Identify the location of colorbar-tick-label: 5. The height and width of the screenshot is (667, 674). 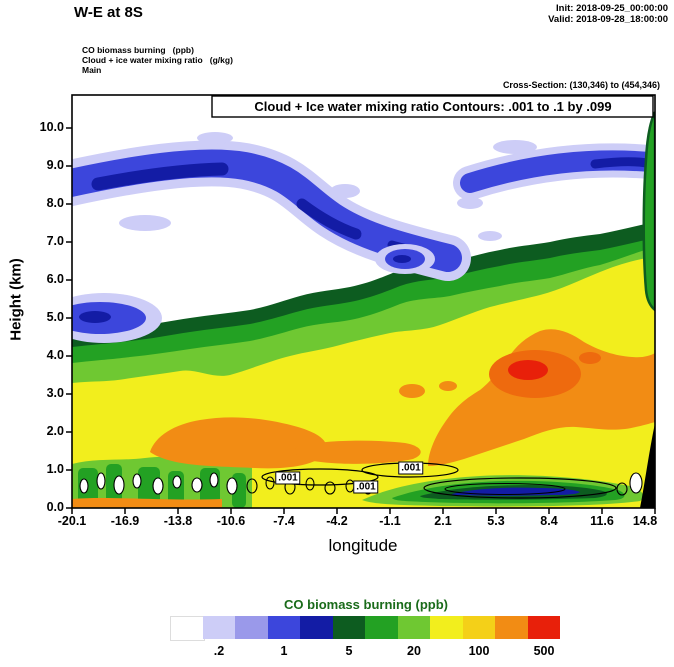
(349, 651).